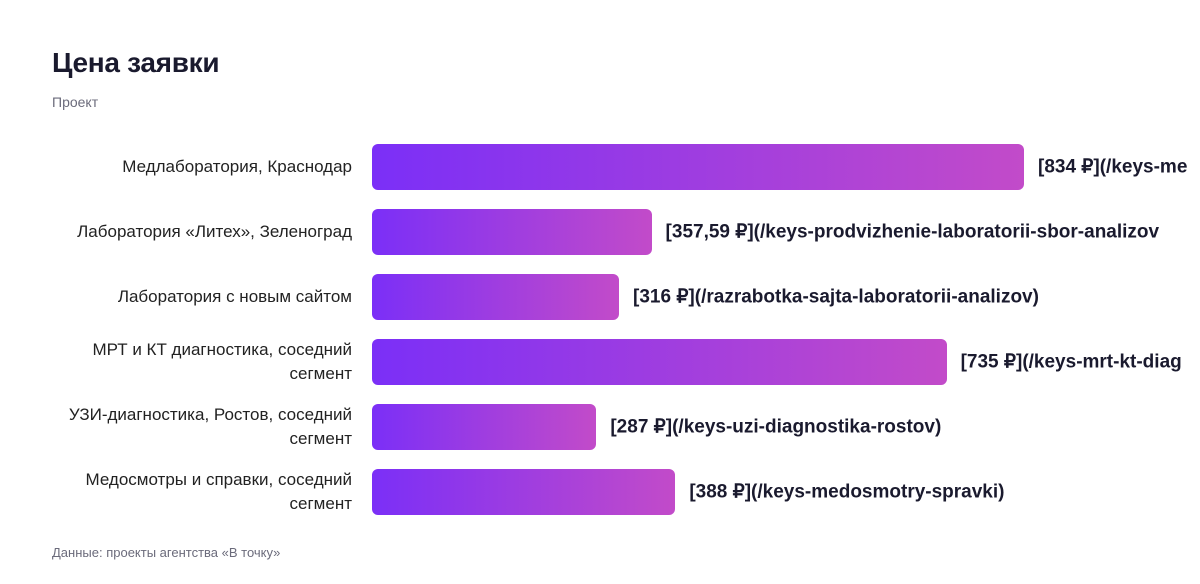 The height and width of the screenshot is (584, 1200). What do you see at coordinates (776, 427) in the screenshot?
I see `value-label: [287 ₽](/keys-uzi-diagnostika-rostov)` at bounding box center [776, 427].